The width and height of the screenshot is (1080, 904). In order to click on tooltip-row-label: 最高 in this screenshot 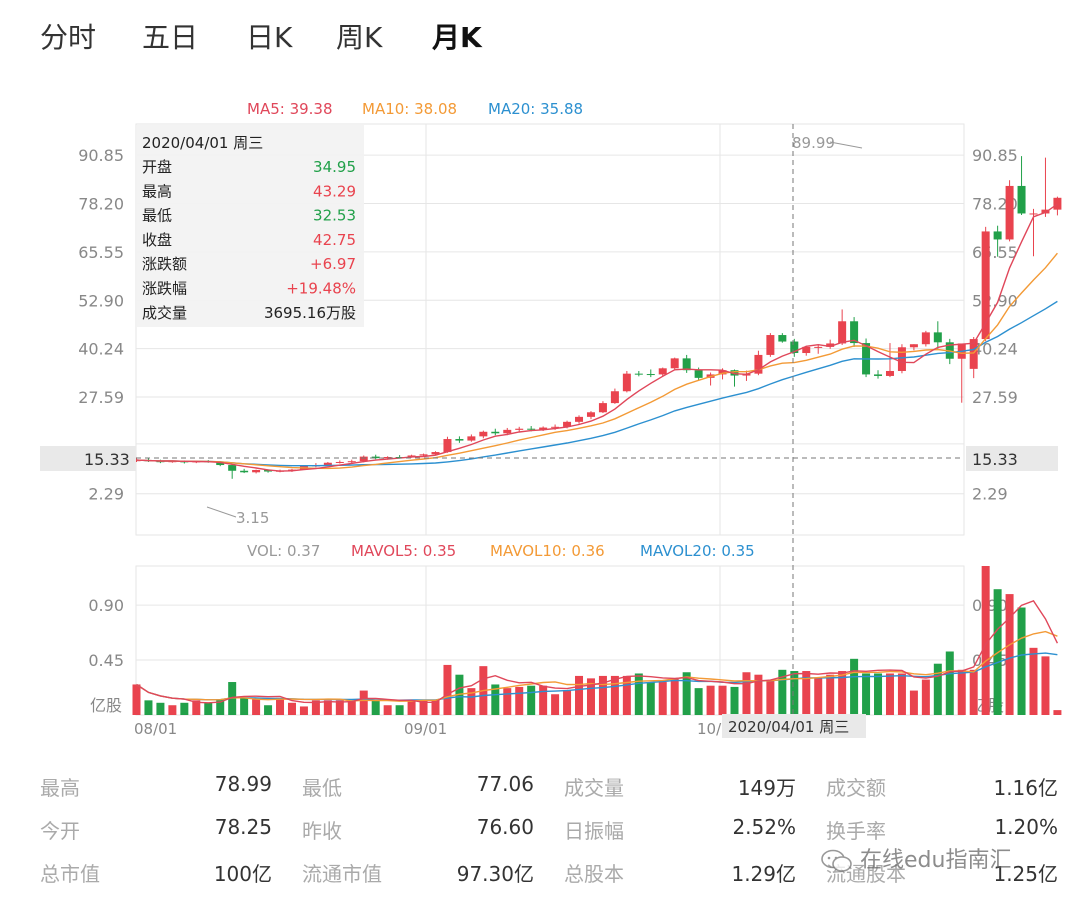, I will do `click(157, 191)`.